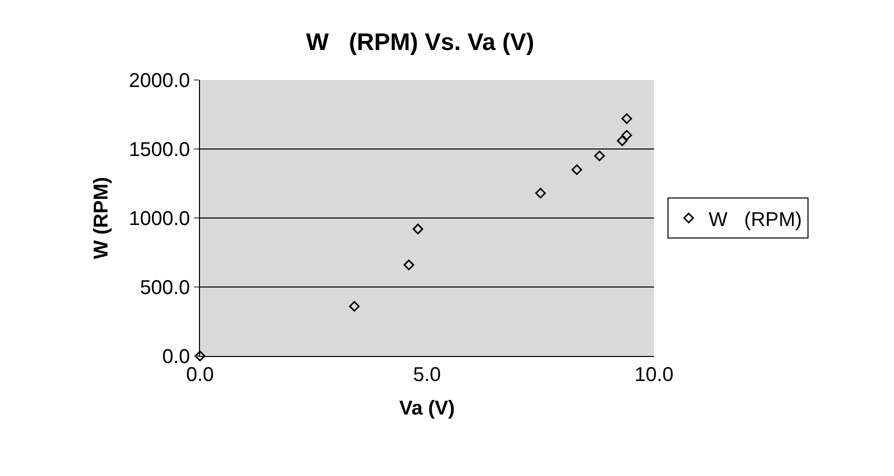  Describe the element at coordinates (159, 150) in the screenshot. I see `y-tick-label: 1500.0` at that location.